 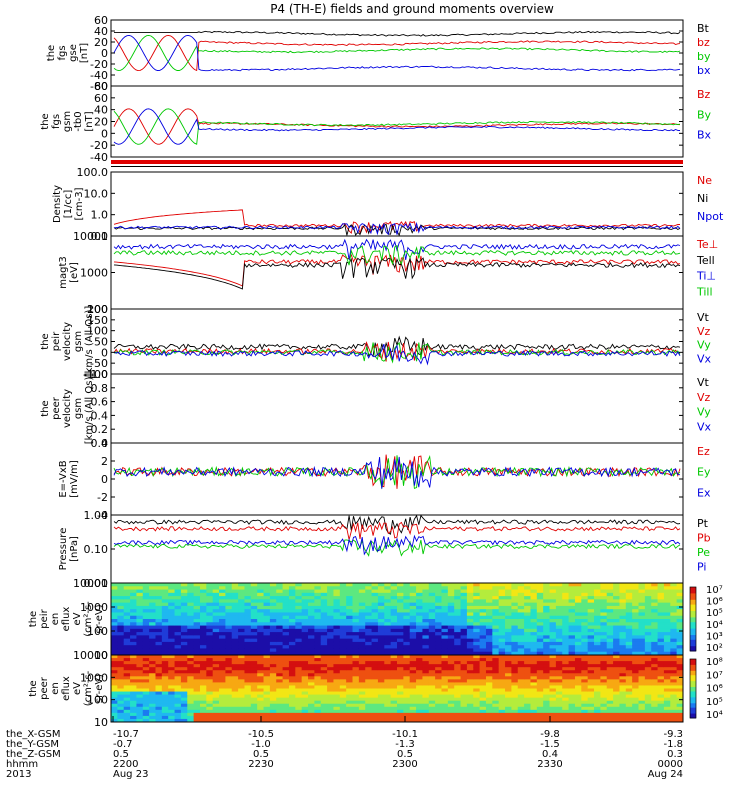 What do you see at coordinates (66, 688) in the screenshot?
I see `y-axis-label: the peer en eflux eV (cm²-s-sr-eV)` at bounding box center [66, 688].